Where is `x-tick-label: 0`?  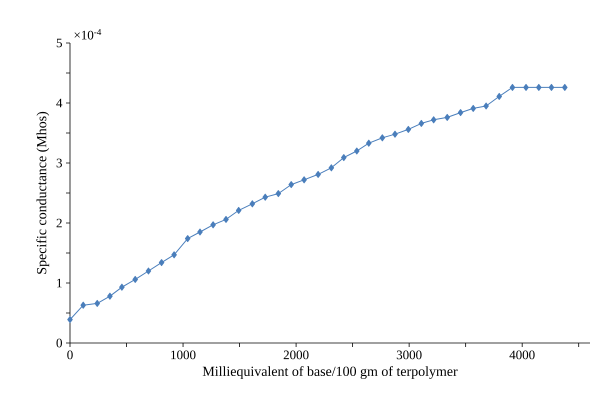
x-tick-label: 0 is located at coordinates (70, 355).